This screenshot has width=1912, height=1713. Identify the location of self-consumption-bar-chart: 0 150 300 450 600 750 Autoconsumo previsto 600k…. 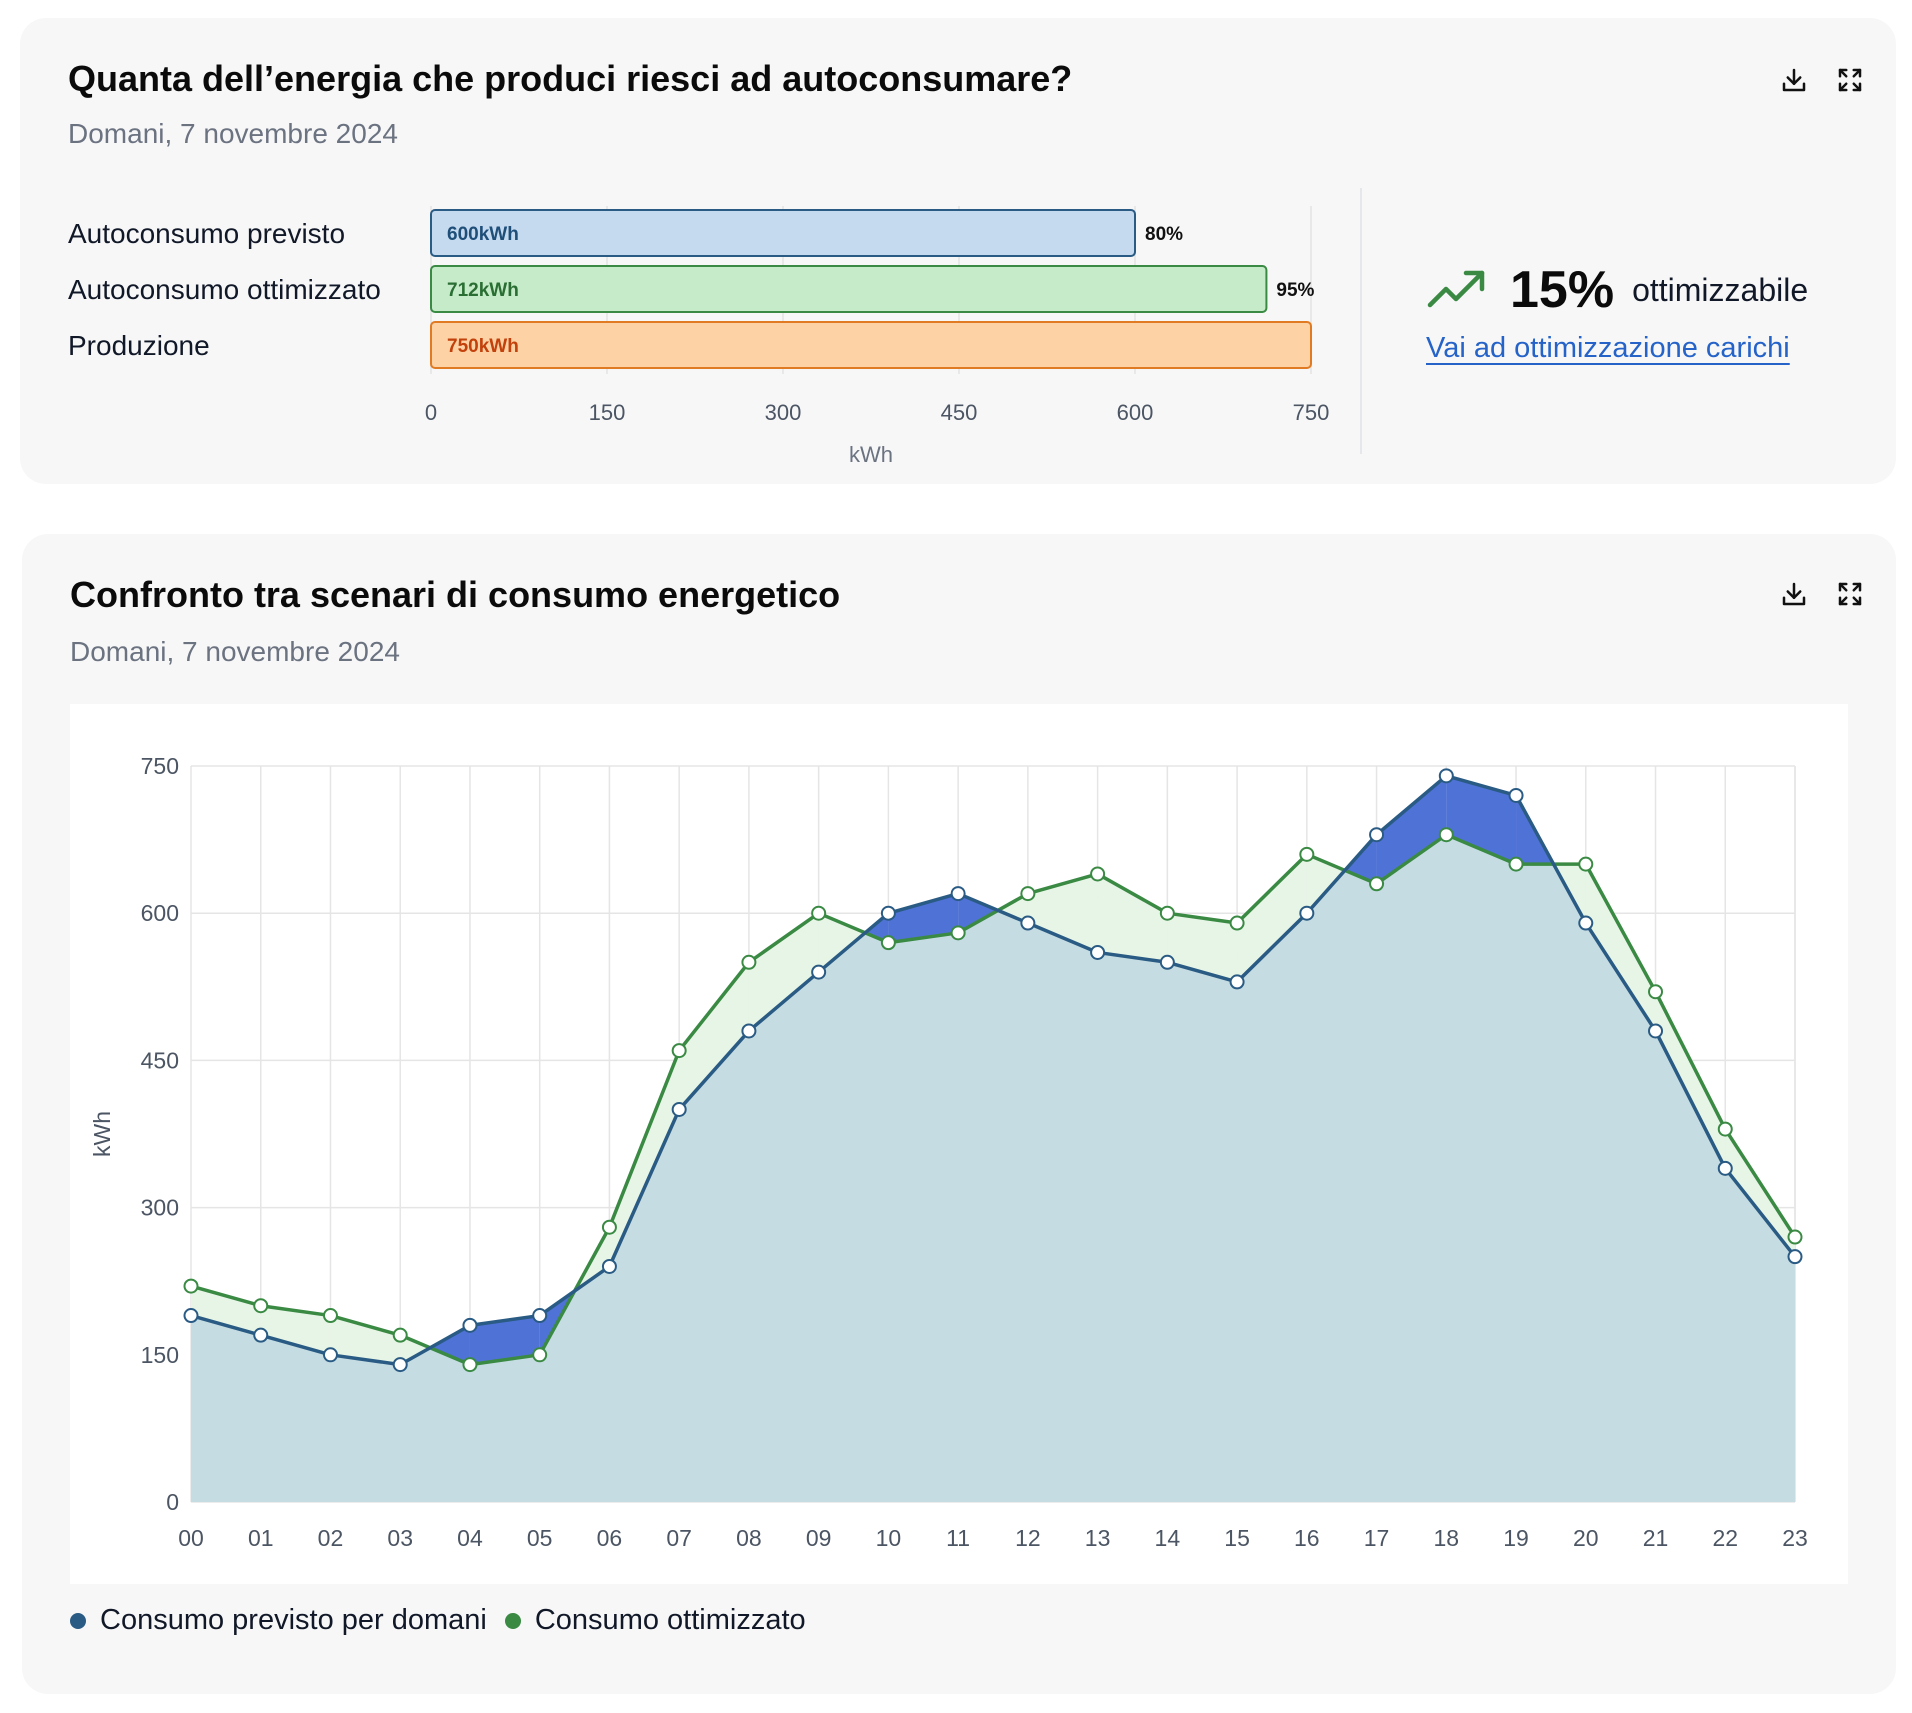
(699, 336).